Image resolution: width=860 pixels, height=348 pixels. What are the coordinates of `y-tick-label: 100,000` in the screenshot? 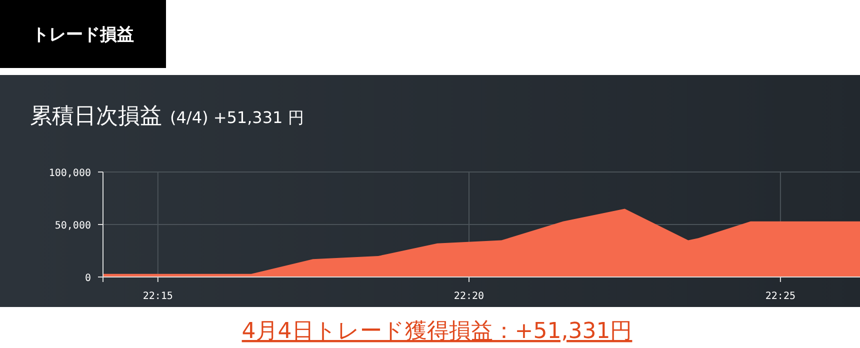 It's located at (69, 173).